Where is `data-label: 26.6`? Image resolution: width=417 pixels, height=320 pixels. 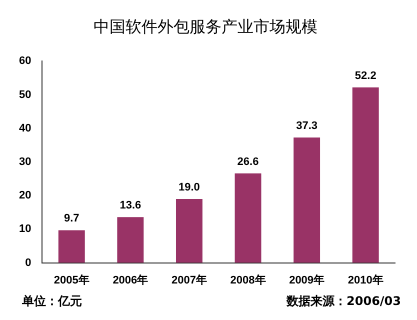
data-label: 26.6 is located at coordinates (248, 162).